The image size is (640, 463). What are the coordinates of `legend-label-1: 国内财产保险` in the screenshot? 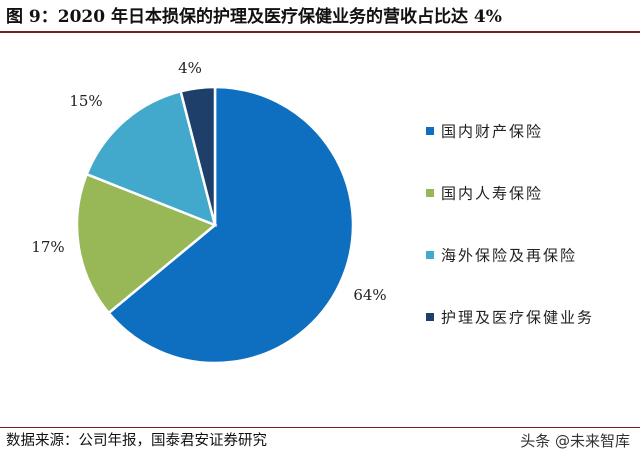 It's located at (492, 132).